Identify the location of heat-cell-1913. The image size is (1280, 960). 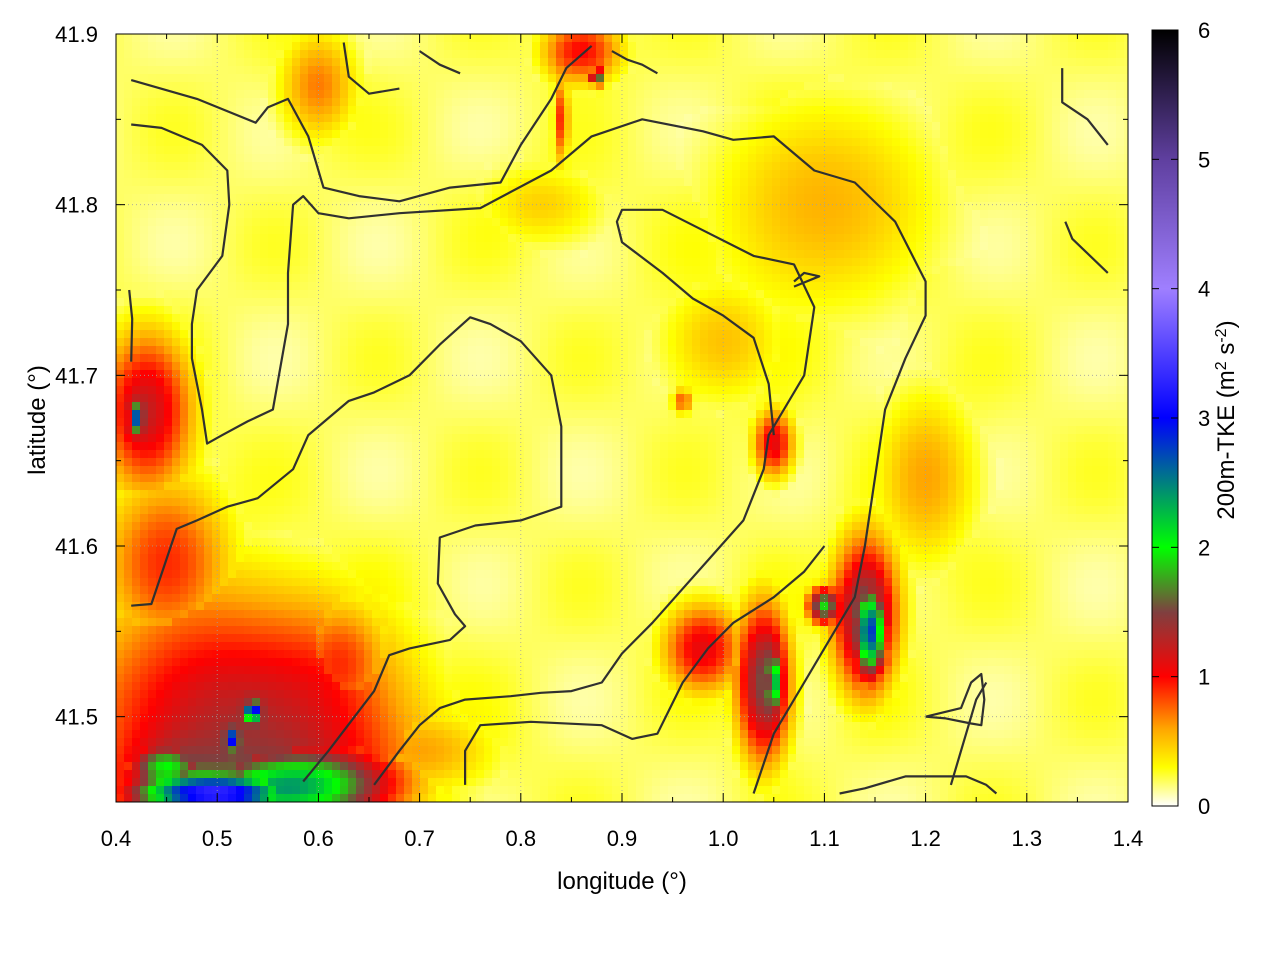
(184, 158).